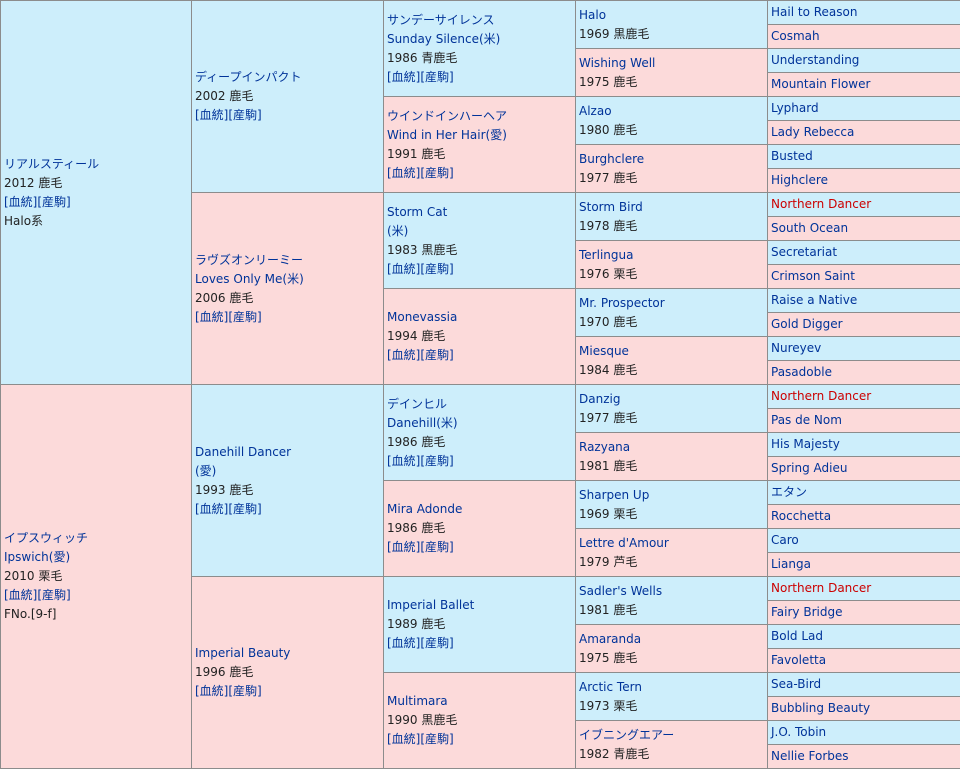  What do you see at coordinates (671, 591) in the screenshot?
I see `g4-name: Sadler's Wells` at bounding box center [671, 591].